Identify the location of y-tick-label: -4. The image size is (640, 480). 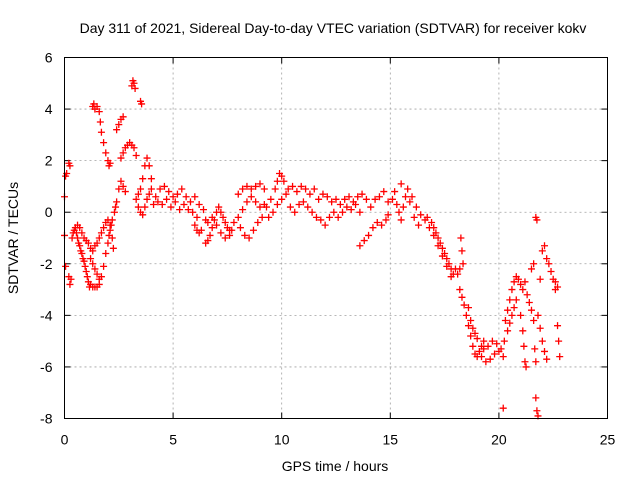
(46, 315).